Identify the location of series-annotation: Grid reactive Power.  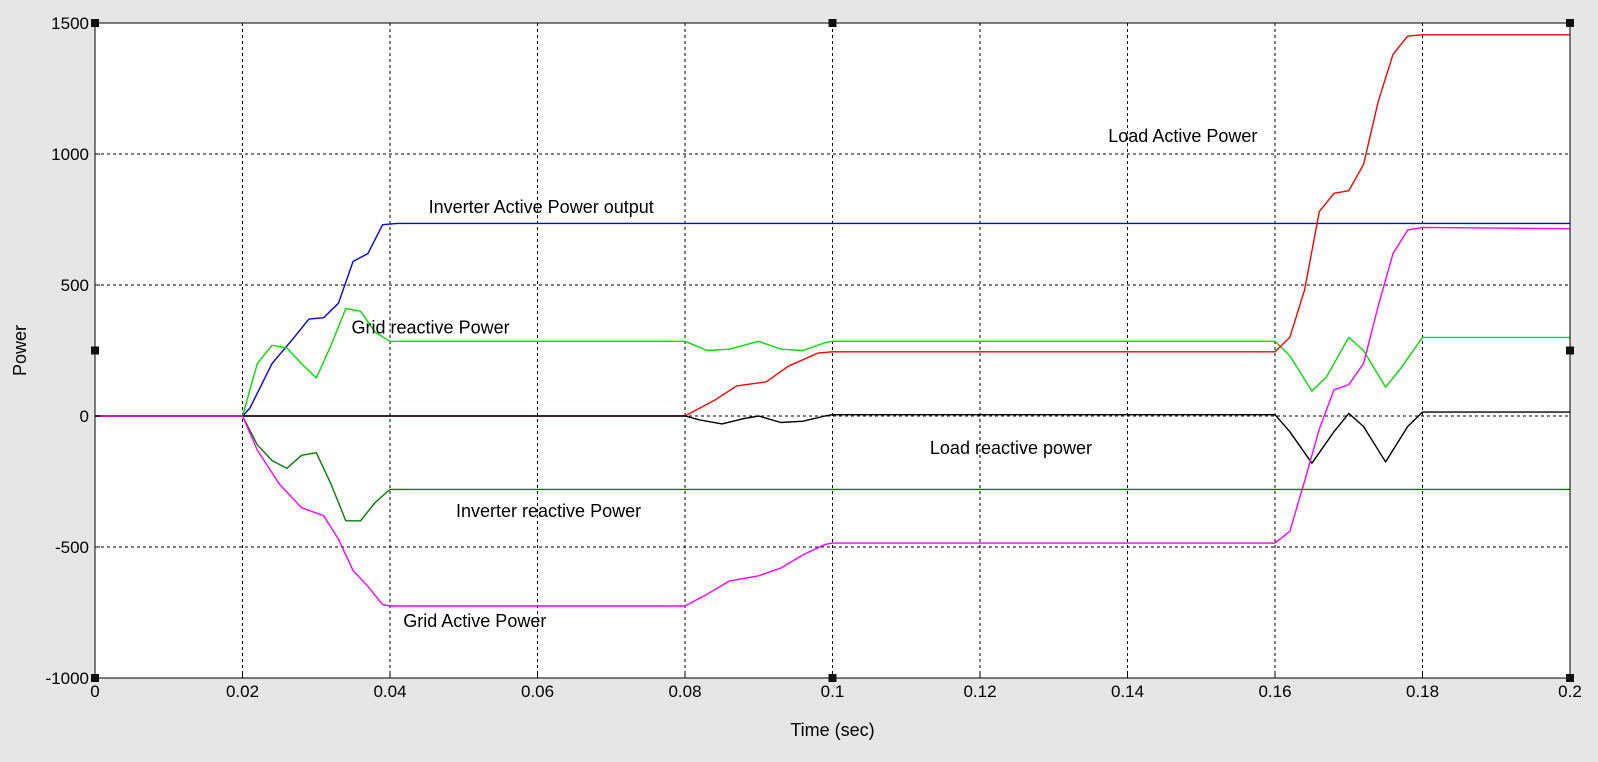
(431, 327).